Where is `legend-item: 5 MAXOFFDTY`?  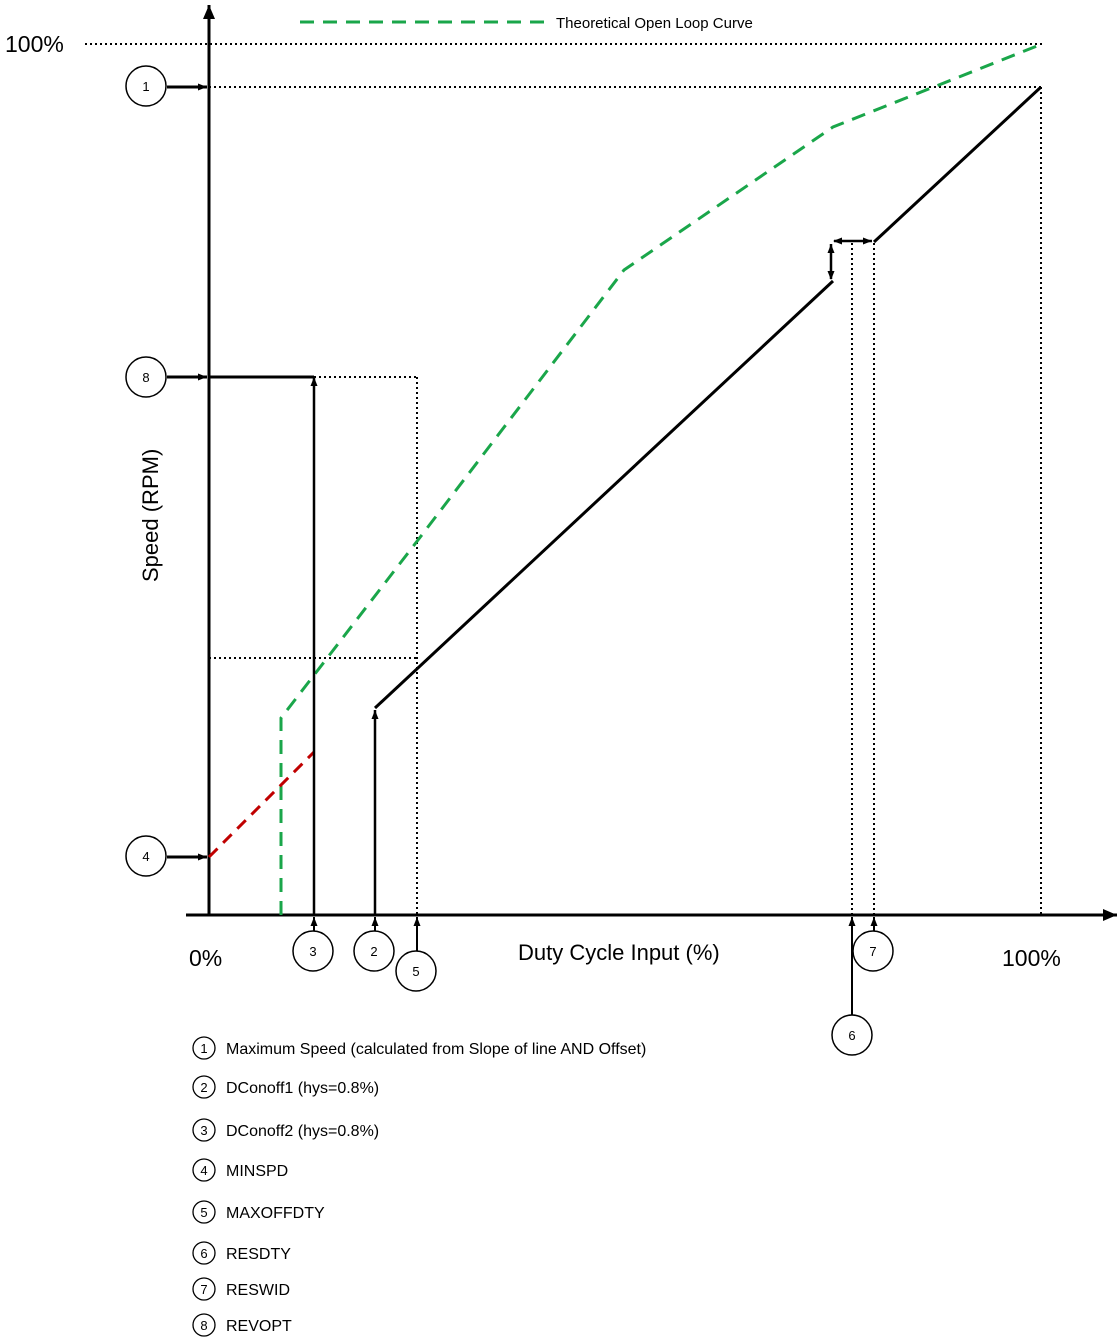 legend-item: 5 MAXOFFDTY is located at coordinates (258, 1212).